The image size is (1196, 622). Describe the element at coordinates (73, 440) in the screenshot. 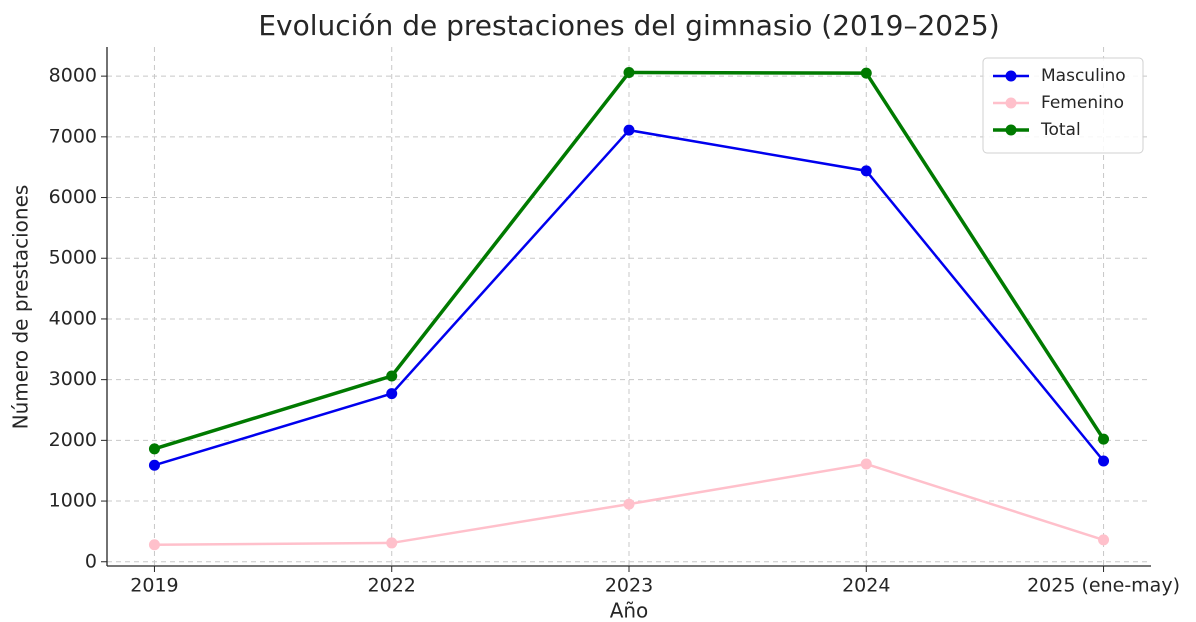

I see `y-tick-label: 2000` at that location.